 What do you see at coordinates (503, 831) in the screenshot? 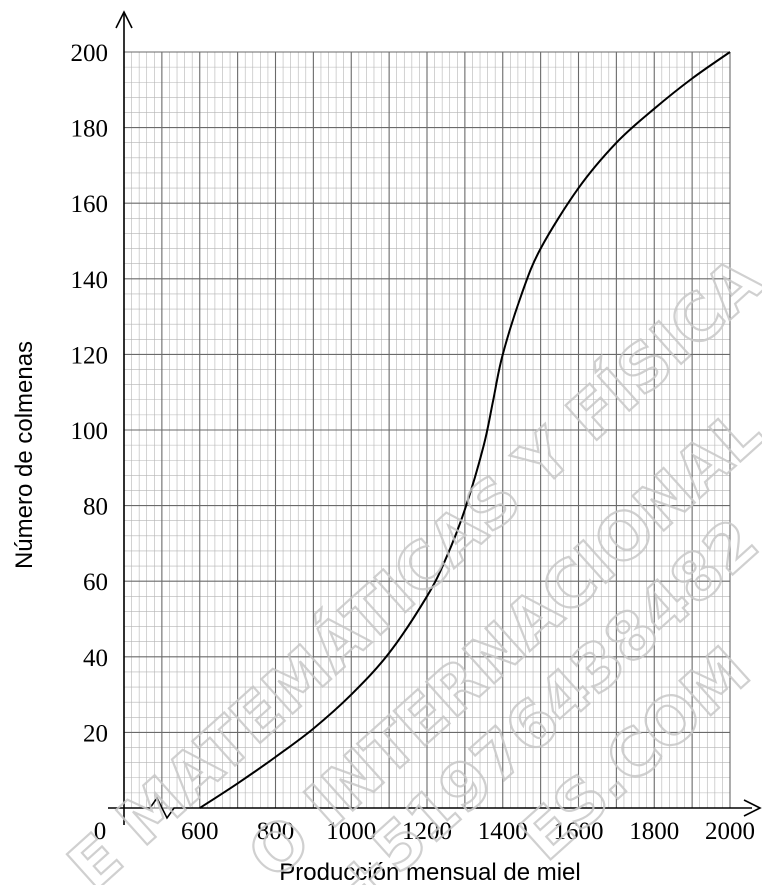
I see `x-tick-label: 1400` at bounding box center [503, 831].